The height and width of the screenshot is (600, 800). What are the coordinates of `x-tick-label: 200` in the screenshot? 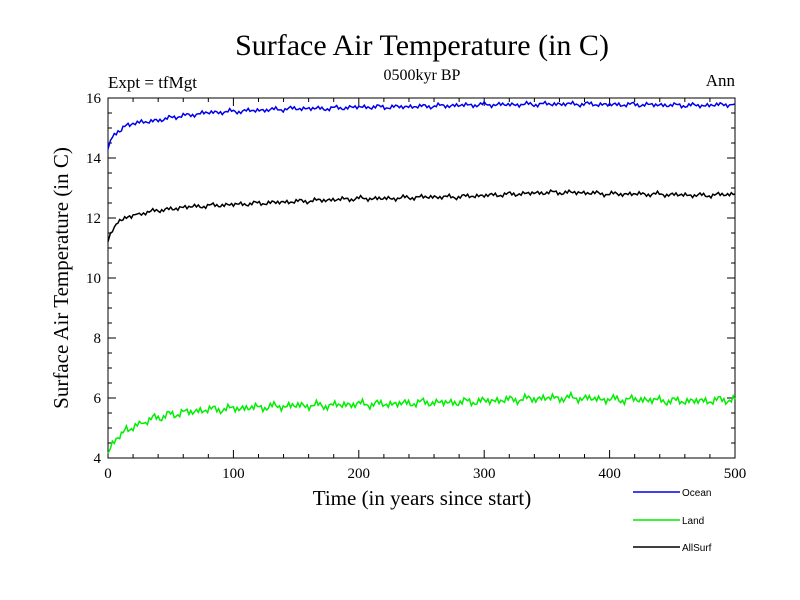 It's located at (359, 474).